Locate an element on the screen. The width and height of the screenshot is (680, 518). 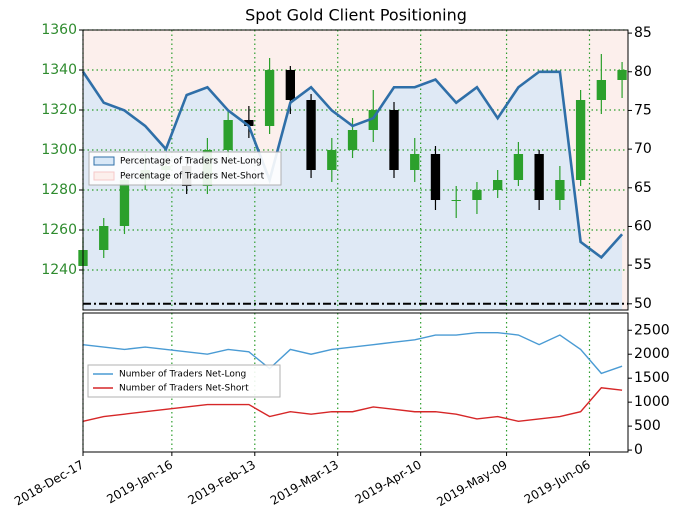
y2-tick-label: 80 is located at coordinates (643, 72).